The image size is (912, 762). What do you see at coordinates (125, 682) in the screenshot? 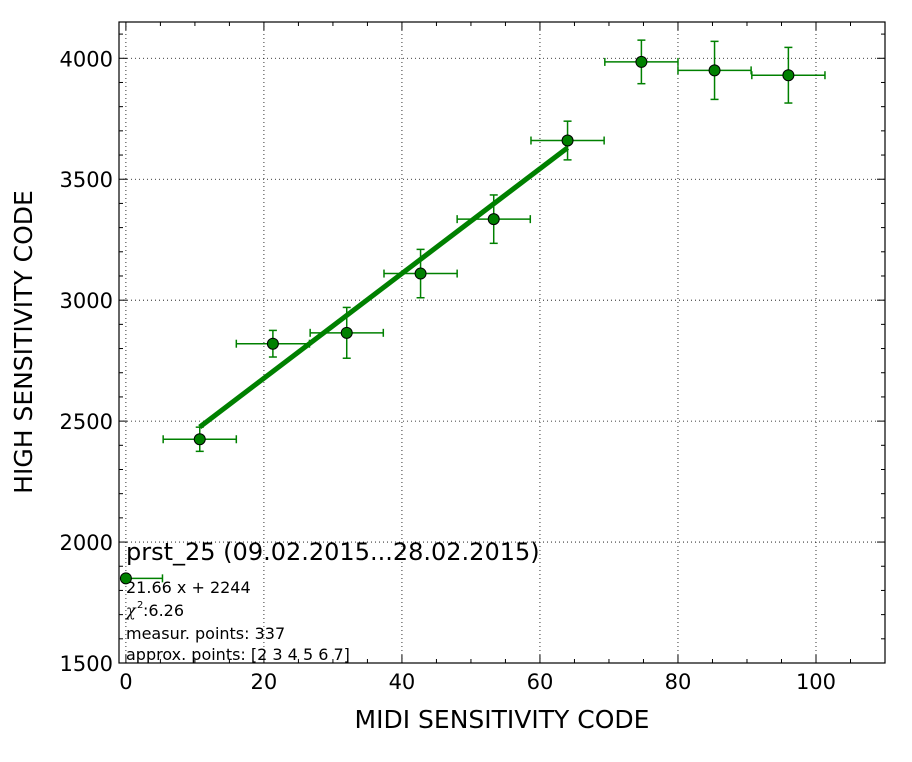
I see `x-tick-label: 0` at bounding box center [125, 682].